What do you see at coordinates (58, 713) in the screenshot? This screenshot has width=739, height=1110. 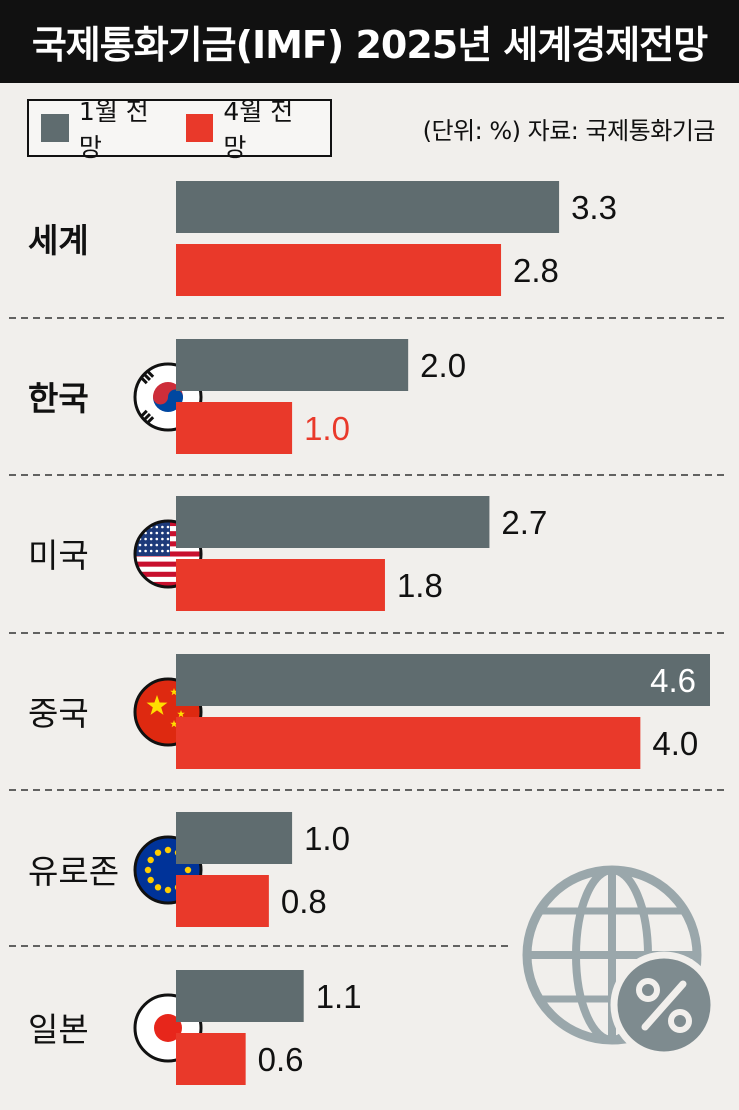 I see `category-label: 중국` at bounding box center [58, 713].